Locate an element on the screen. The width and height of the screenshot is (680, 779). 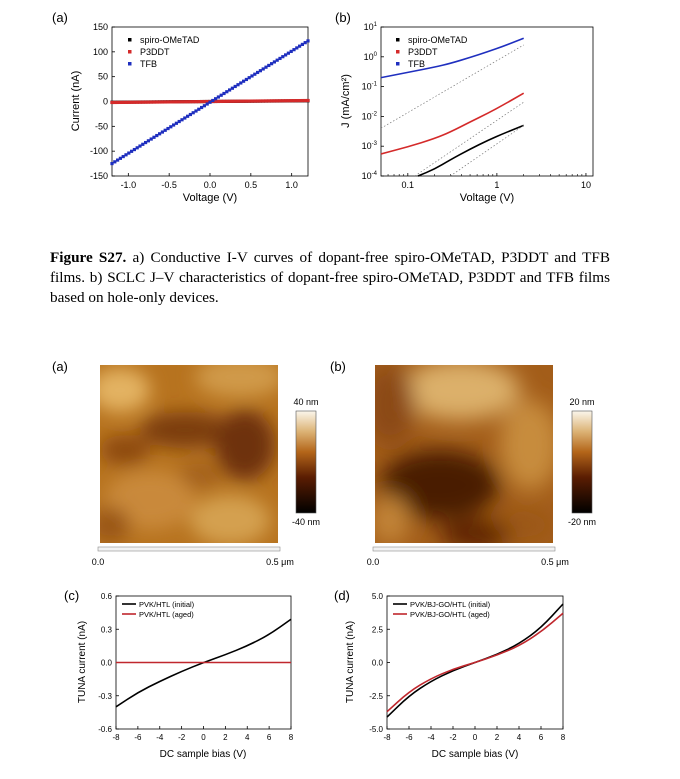
chart-b-frame is located at coordinates (487, 101).